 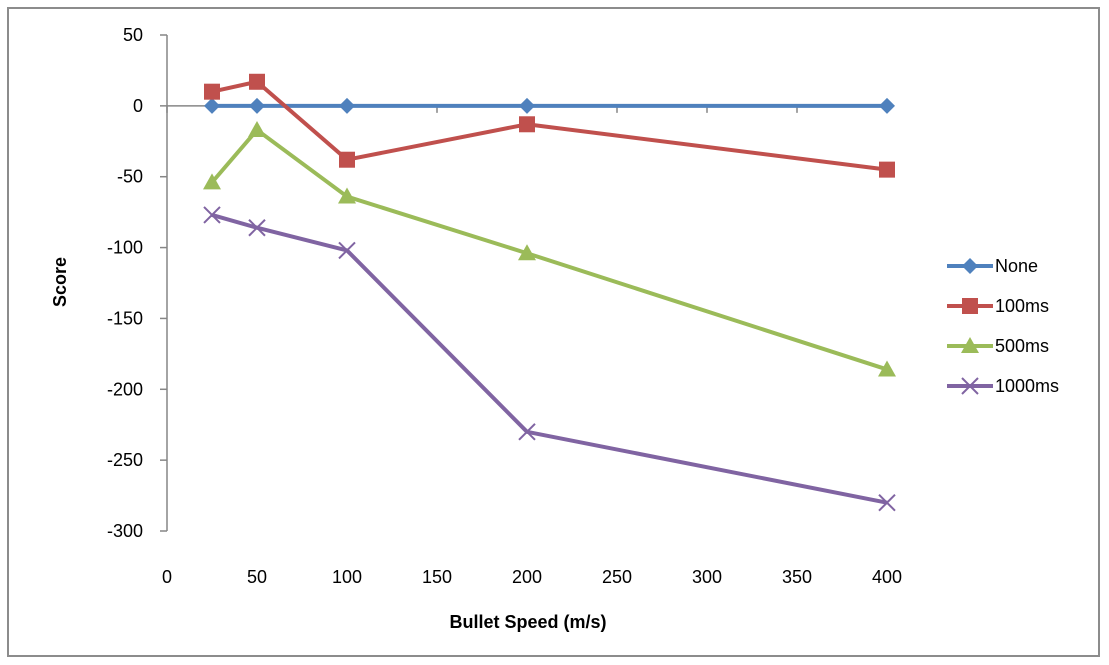 I want to click on y-tick-label: -300, so click(x=125, y=531).